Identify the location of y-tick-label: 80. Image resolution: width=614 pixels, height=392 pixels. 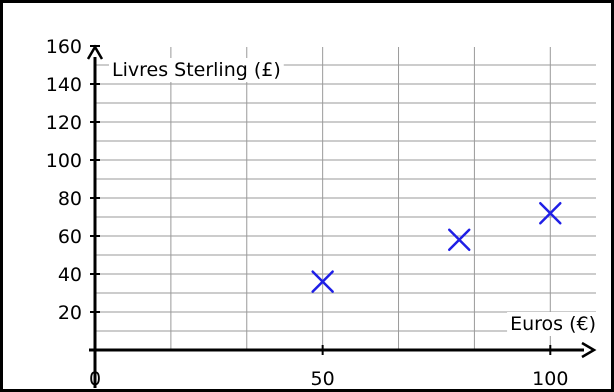
(70, 199).